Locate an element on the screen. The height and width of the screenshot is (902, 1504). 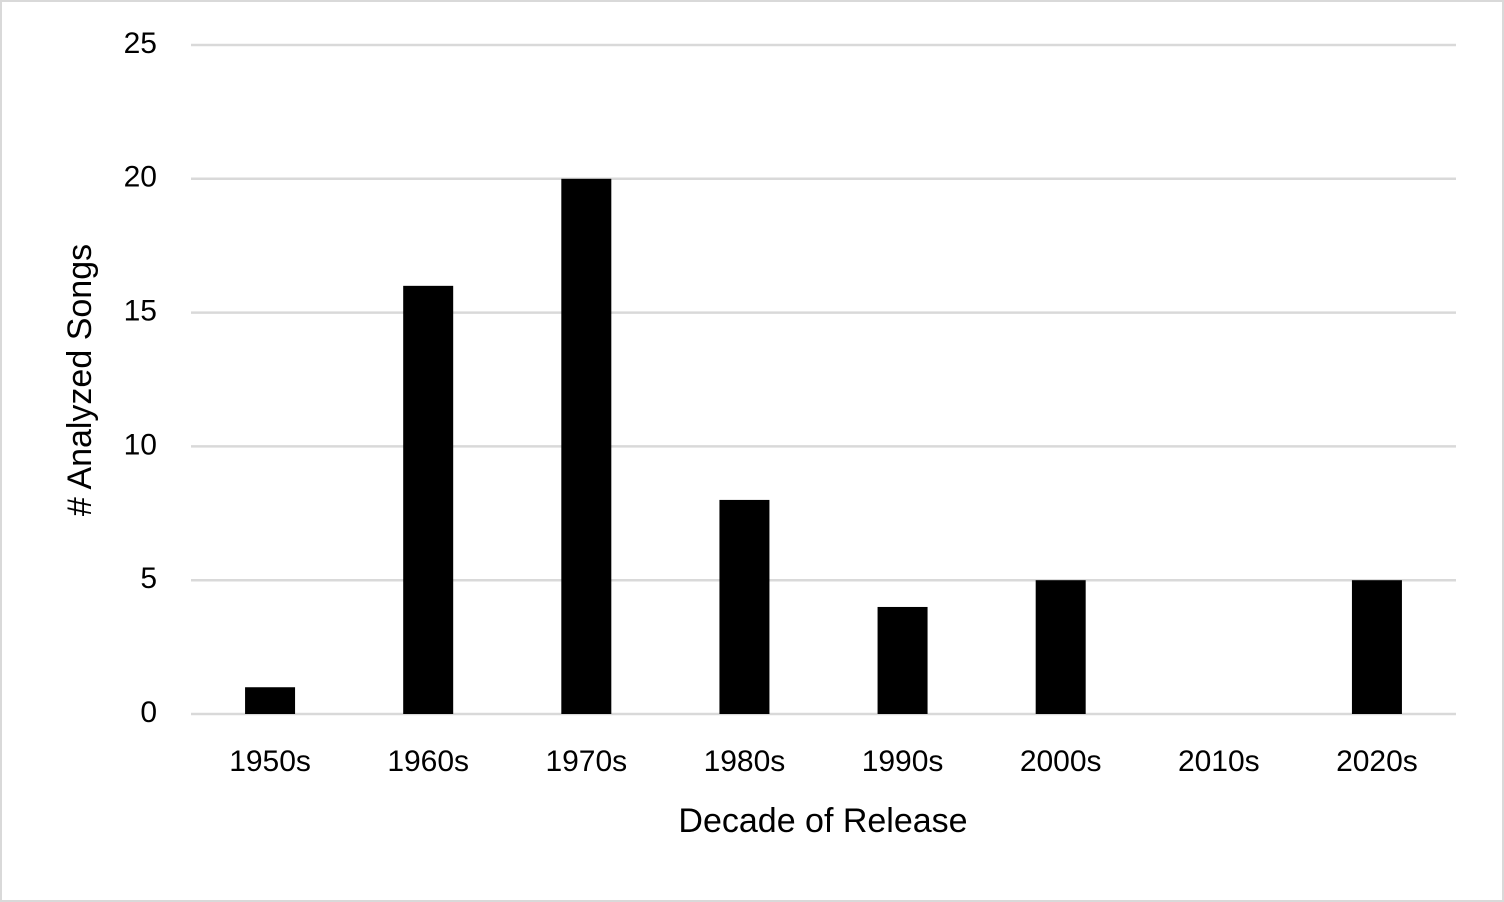
x-tick-label: 1960s is located at coordinates (428, 761).